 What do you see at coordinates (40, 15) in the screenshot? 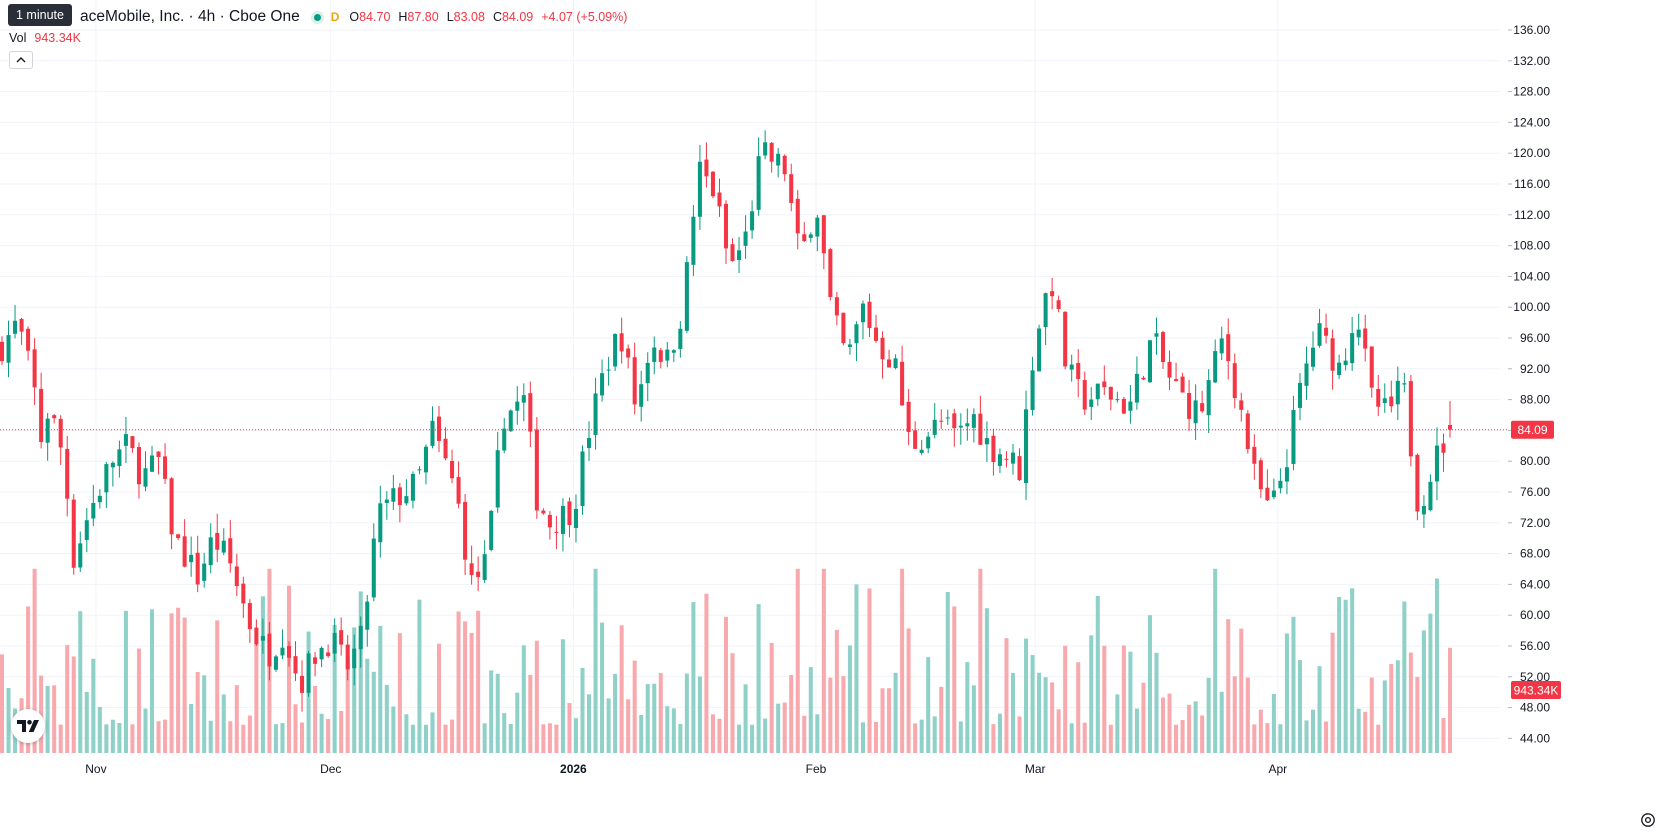
I see `interval-tooltip: 1 minute` at bounding box center [40, 15].